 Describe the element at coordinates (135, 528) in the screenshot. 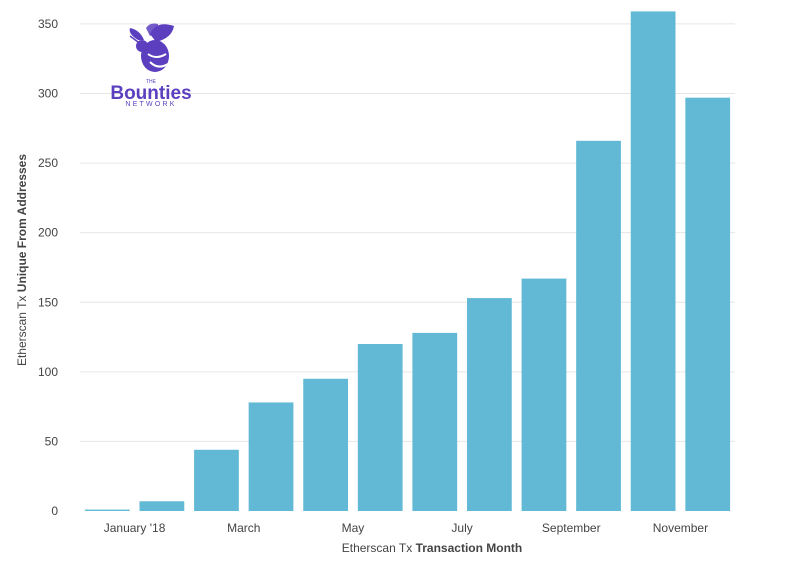

I see `x-tick-label: January '18` at that location.